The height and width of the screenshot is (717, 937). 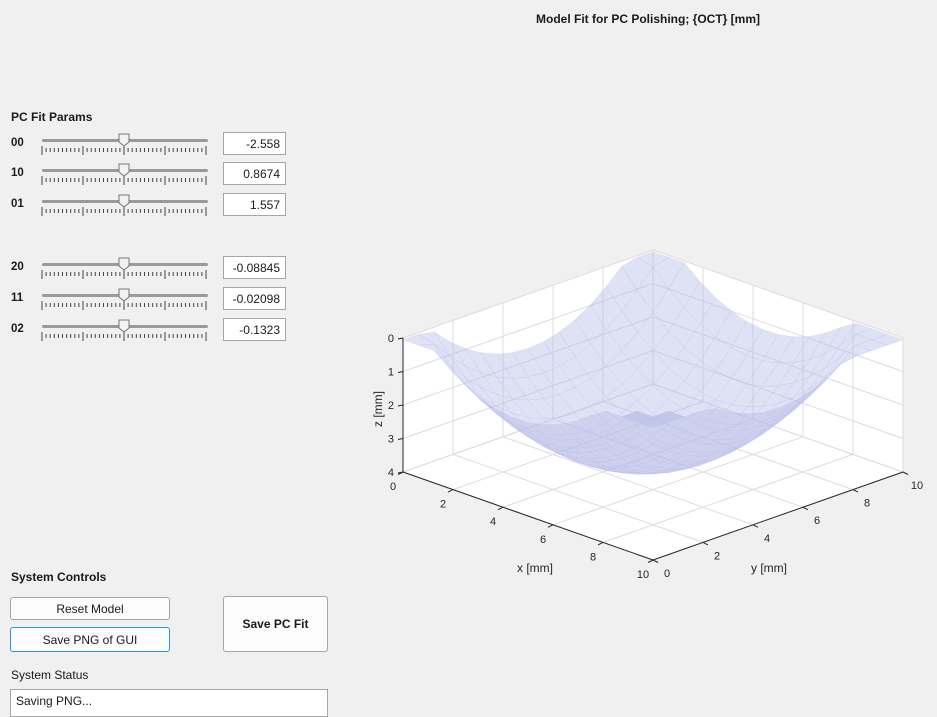 I want to click on save-pc-fit-button: Save PC Fit, so click(x=275, y=624).